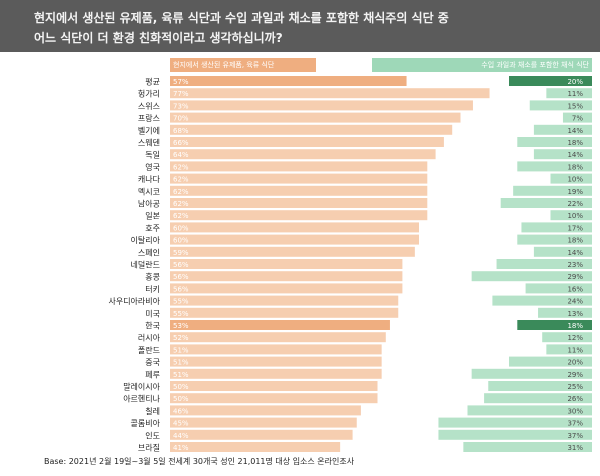 Image resolution: width=600 pixels, height=476 pixels. What do you see at coordinates (181, 94) in the screenshot?
I see `left-value-label: 77%` at bounding box center [181, 94].